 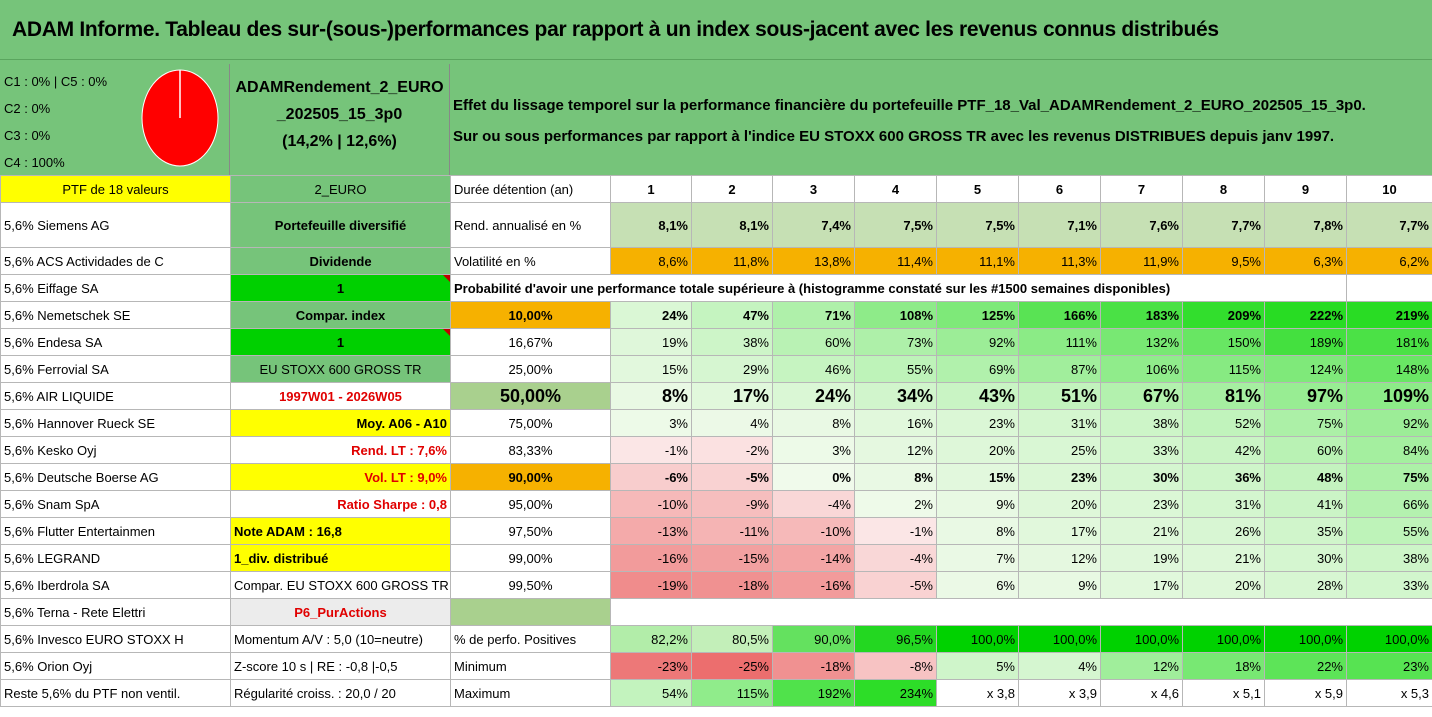 I want to click on holding-name: 5,6% Flutter Entertainmen, so click(x=115, y=531).